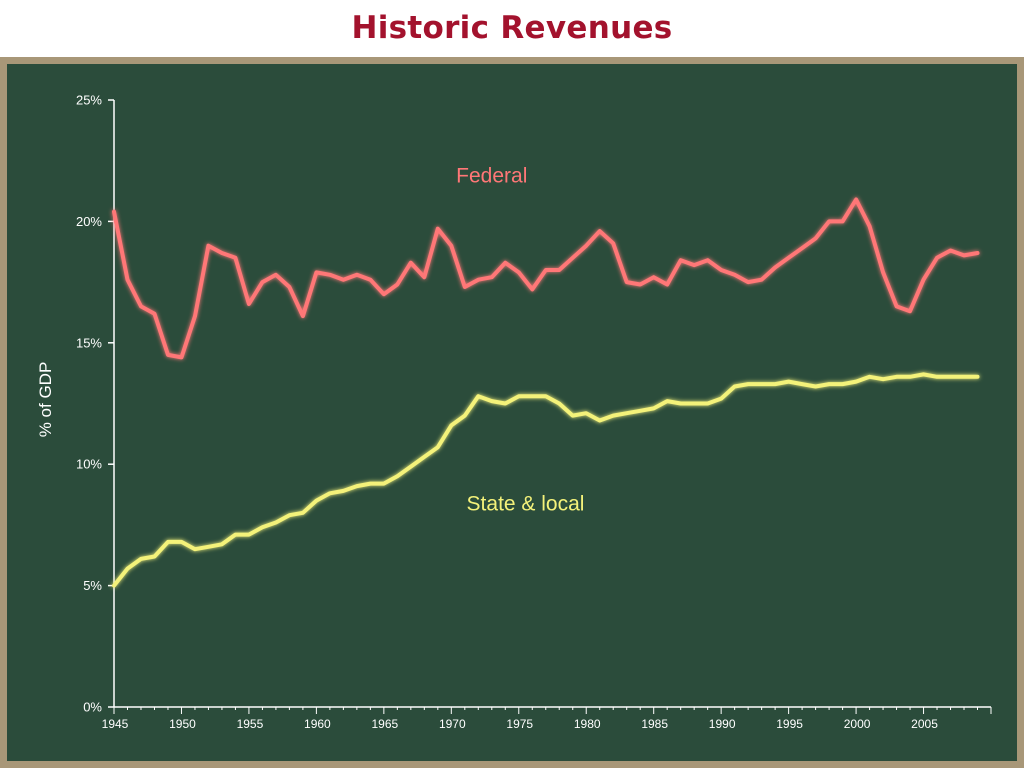 The height and width of the screenshot is (768, 1024). I want to click on x-tick-label: 1980, so click(587, 724).